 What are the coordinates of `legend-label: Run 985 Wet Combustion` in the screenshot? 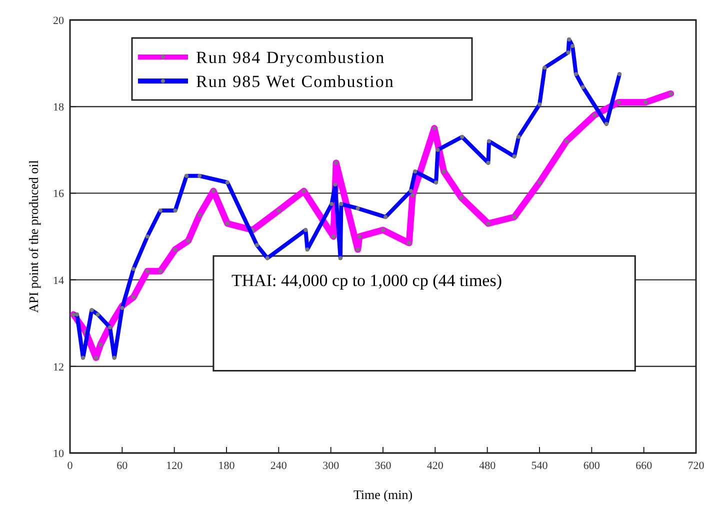 It's located at (295, 81).